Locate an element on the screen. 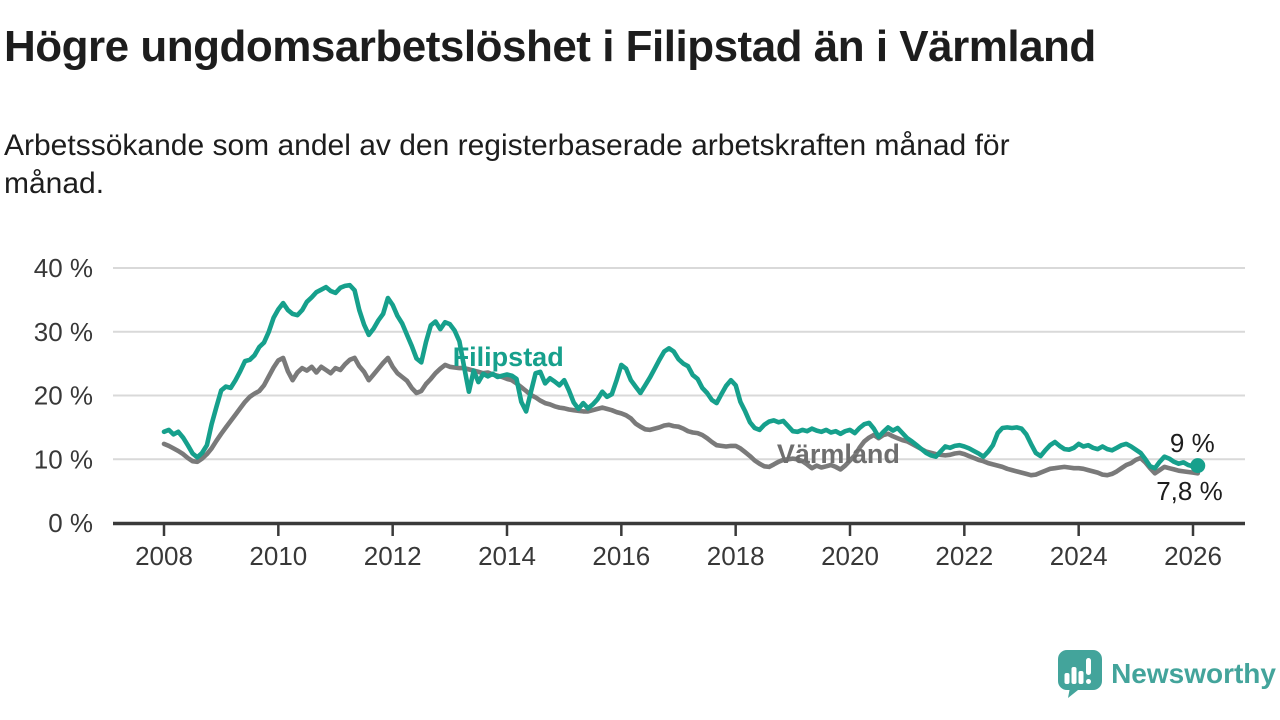  series-label-filipstad: Filipstad is located at coordinates (508, 357).